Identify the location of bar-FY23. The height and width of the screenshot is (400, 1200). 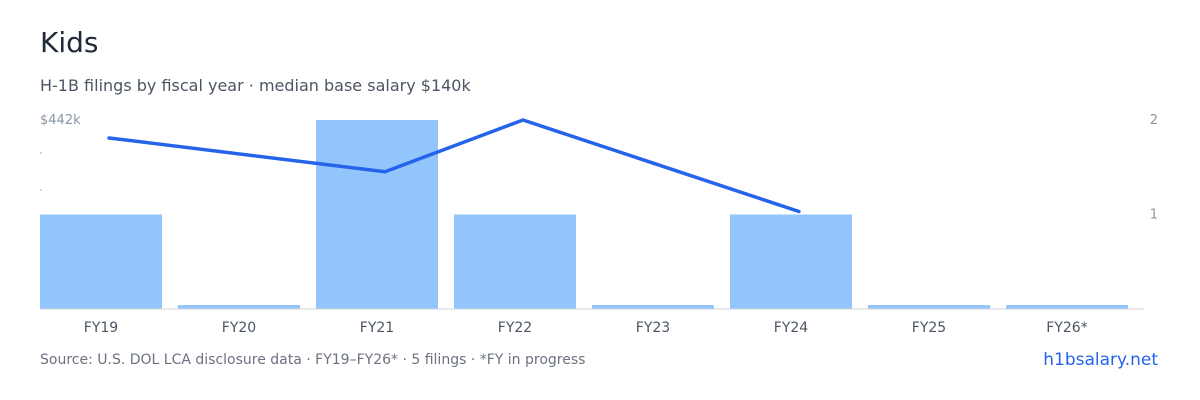
(653, 307).